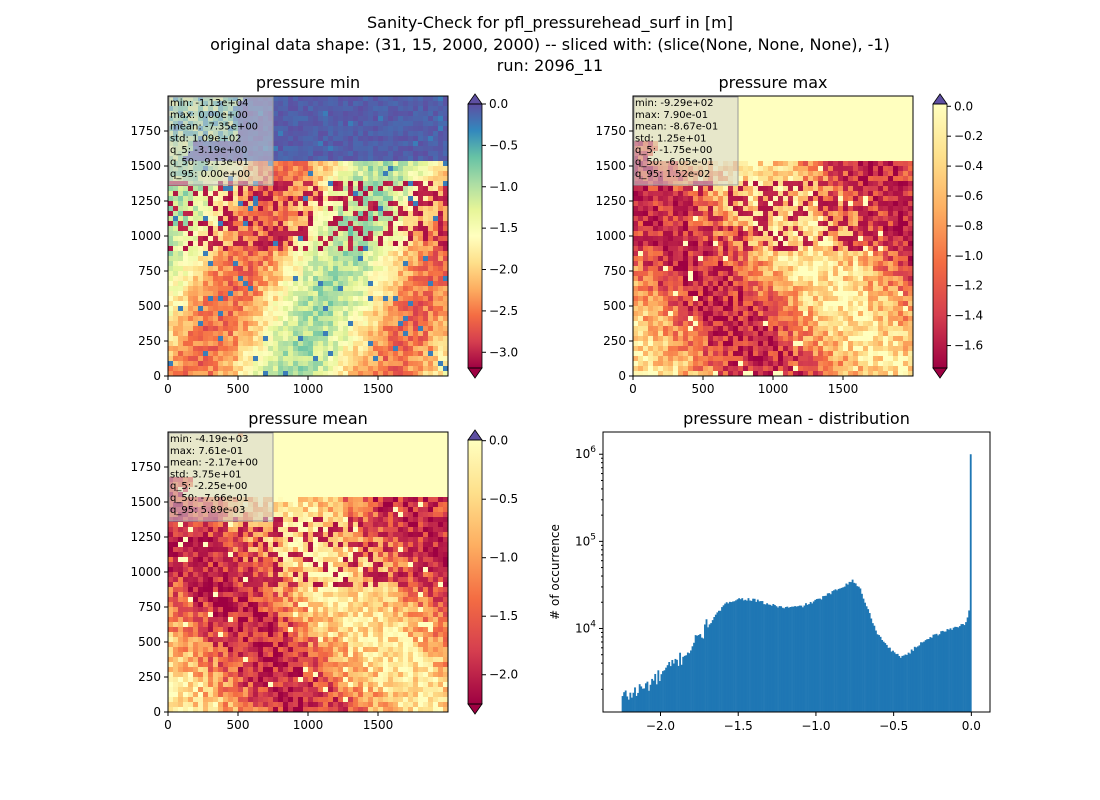 The height and width of the screenshot is (800, 1100). Describe the element at coordinates (610, 236) in the screenshot. I see `y-tick-label: 1000` at that location.